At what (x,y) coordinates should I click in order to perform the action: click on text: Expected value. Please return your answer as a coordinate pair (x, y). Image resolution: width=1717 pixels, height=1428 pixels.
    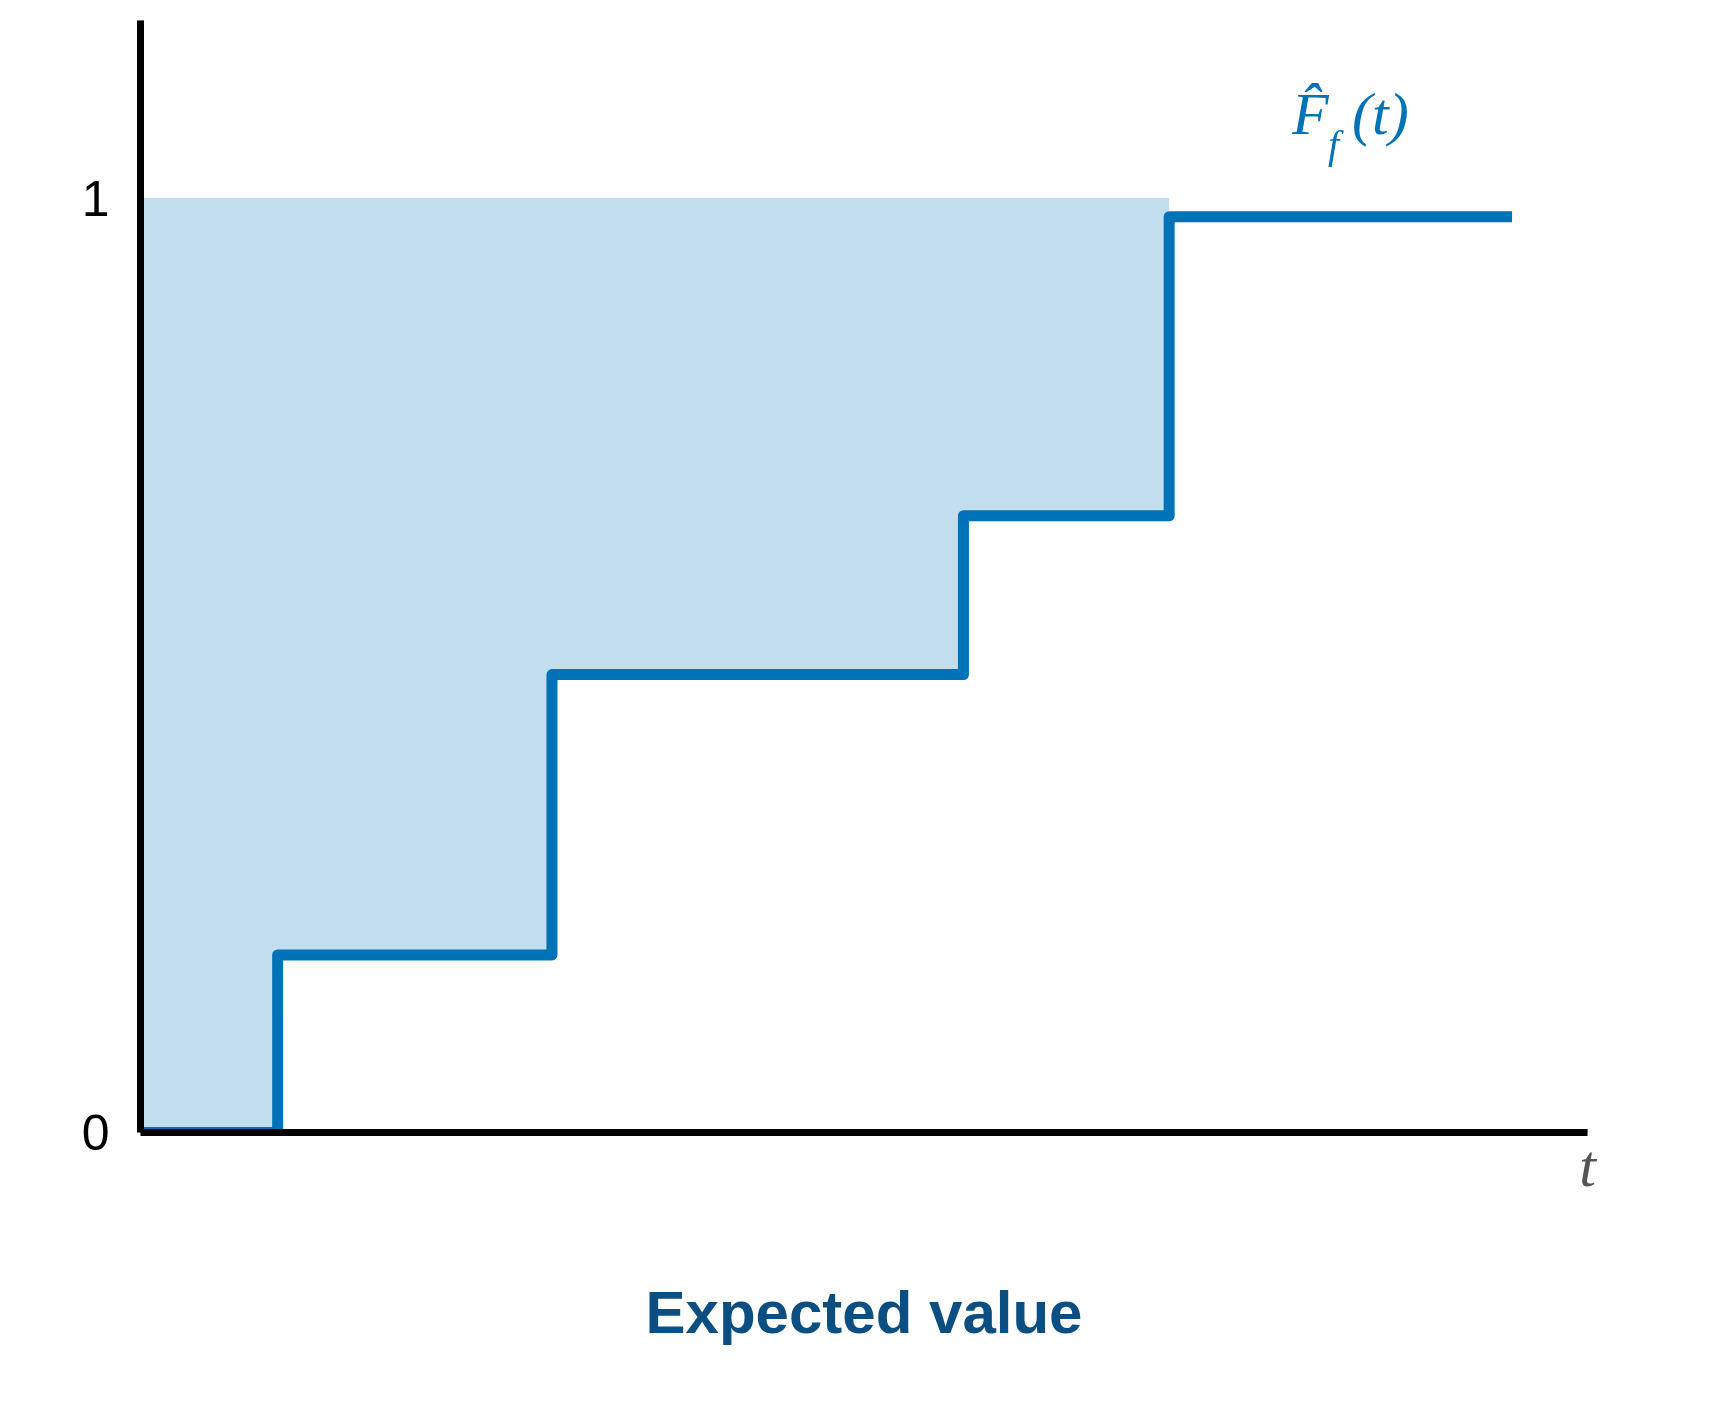
    Looking at the image, I should click on (864, 1312).